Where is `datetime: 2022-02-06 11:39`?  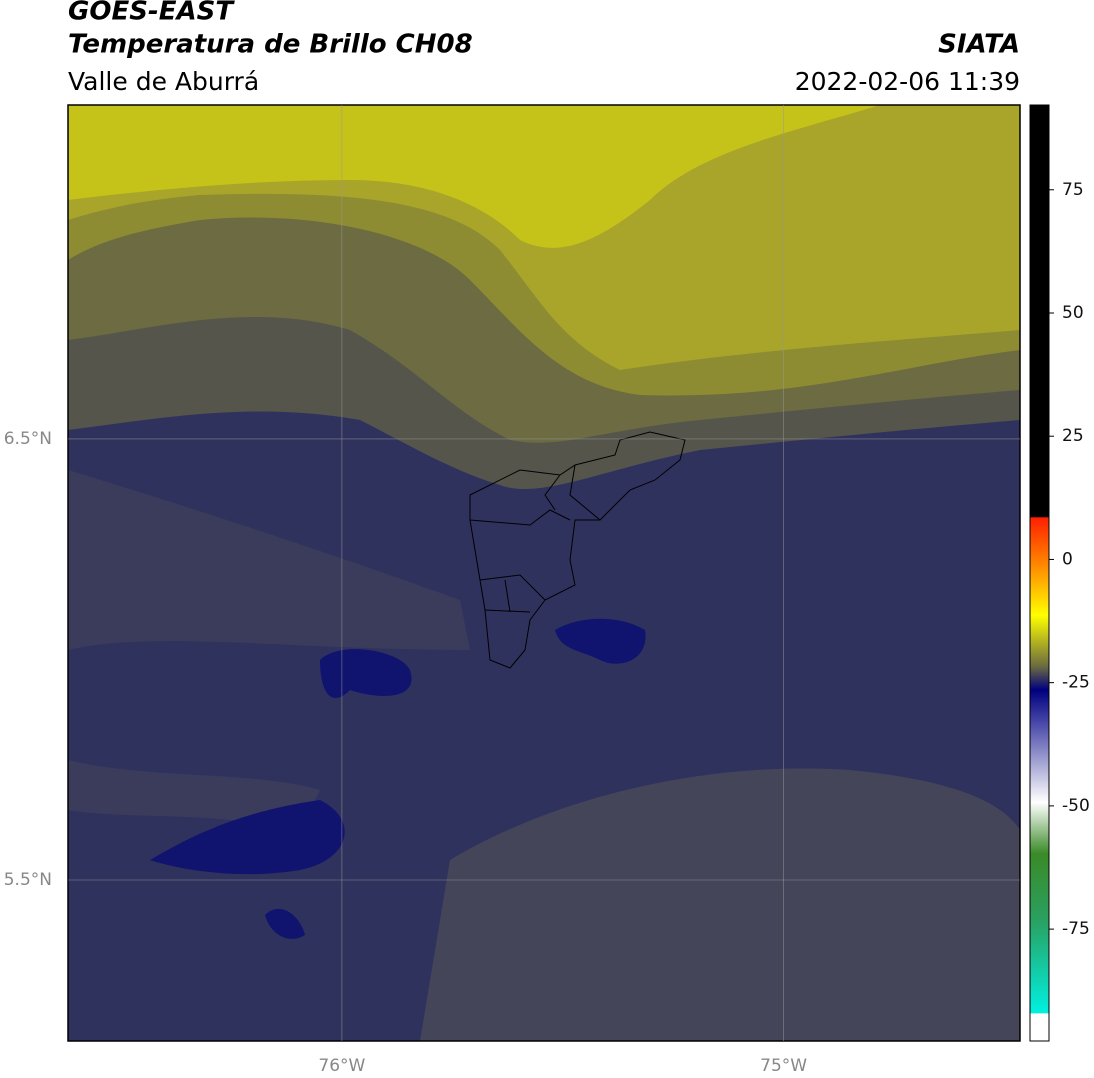
datetime: 2022-02-06 11:39 is located at coordinates (907, 81).